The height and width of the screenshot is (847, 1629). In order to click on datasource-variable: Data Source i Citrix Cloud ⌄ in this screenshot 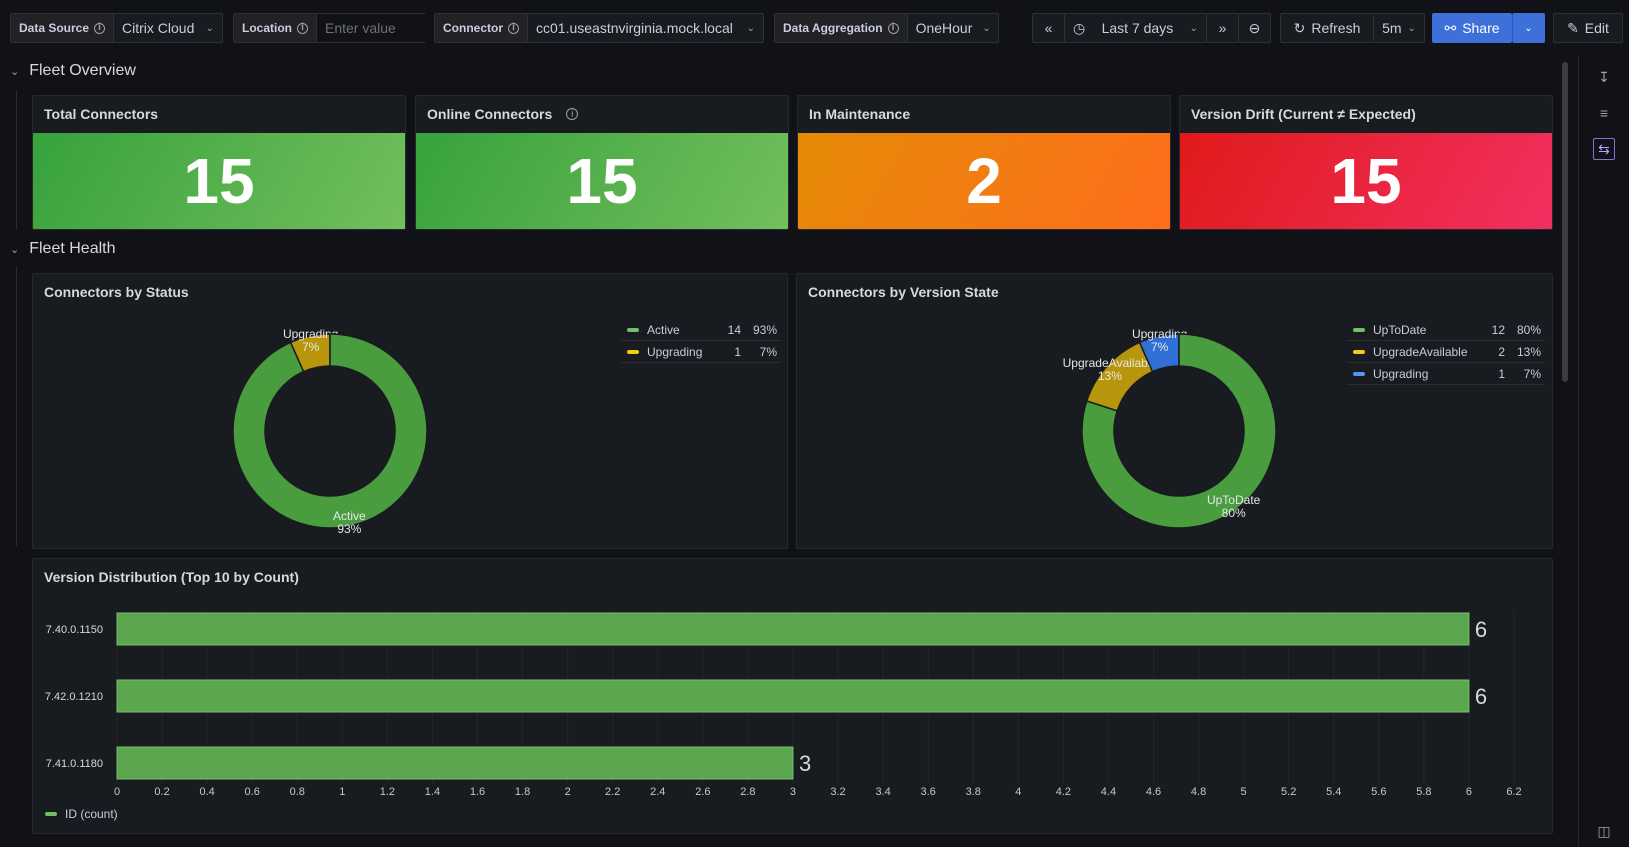, I will do `click(116, 28)`.